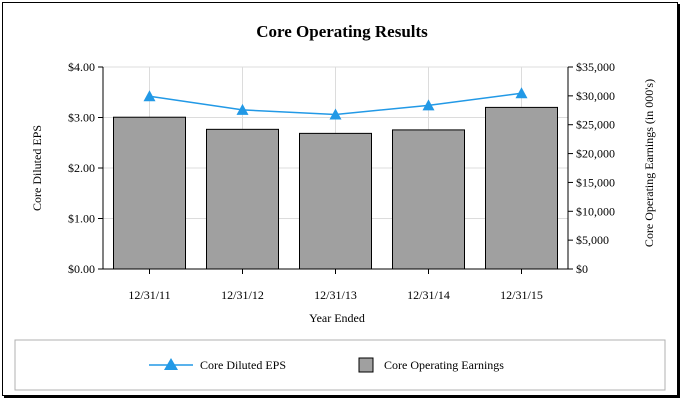  What do you see at coordinates (366, 365) in the screenshot?
I see `legend-bar-swatch` at bounding box center [366, 365].